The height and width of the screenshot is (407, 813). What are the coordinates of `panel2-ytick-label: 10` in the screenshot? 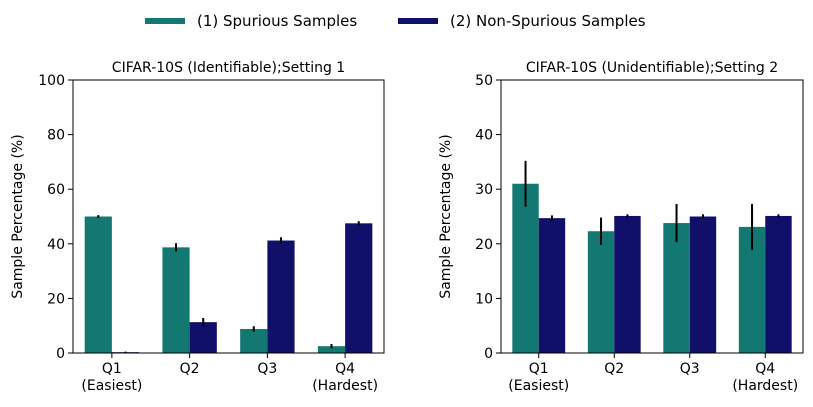 It's located at (484, 299).